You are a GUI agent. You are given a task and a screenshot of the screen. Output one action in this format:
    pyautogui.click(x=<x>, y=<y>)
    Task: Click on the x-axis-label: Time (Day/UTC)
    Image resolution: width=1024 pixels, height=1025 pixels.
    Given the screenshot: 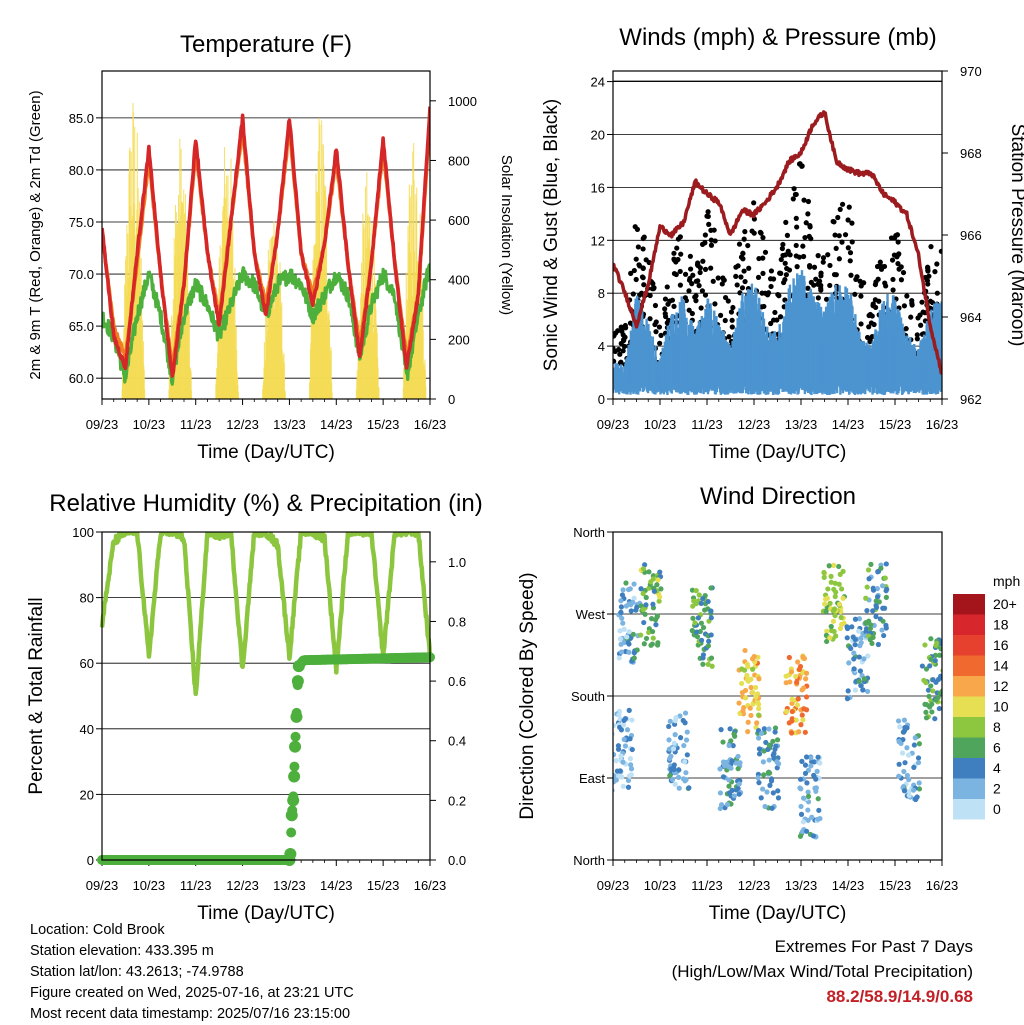 What is the action you would take?
    pyautogui.click(x=778, y=913)
    